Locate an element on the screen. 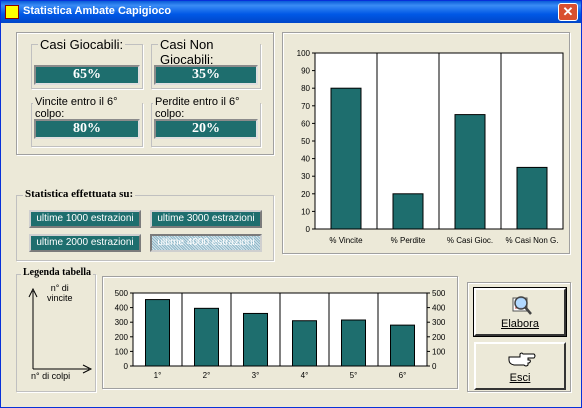 This screenshot has width=582, height=408. x-tick-label: % Vincite is located at coordinates (346, 240).